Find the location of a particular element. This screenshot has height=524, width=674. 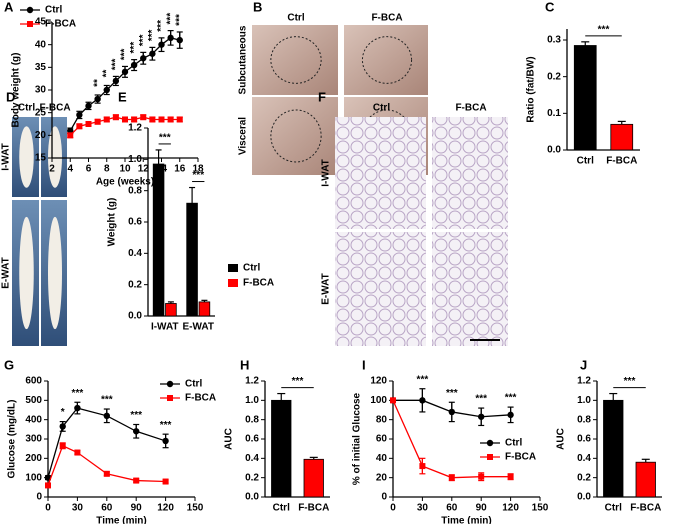

x-tick-label: 30 is located at coordinates (78, 508).